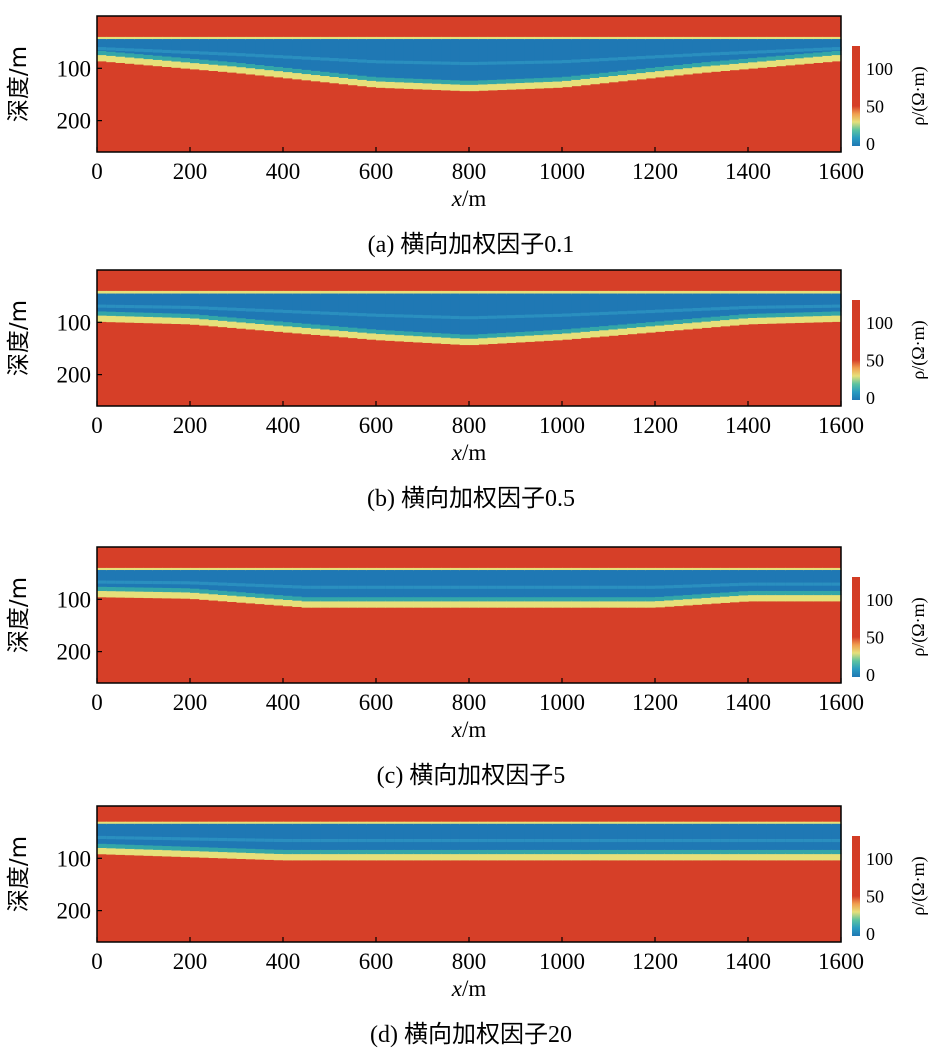 Image resolution: width=936 pixels, height=1058 pixels. Describe the element at coordinates (875, 361) in the screenshot. I see `colorbar-tick-label: 50` at that location.